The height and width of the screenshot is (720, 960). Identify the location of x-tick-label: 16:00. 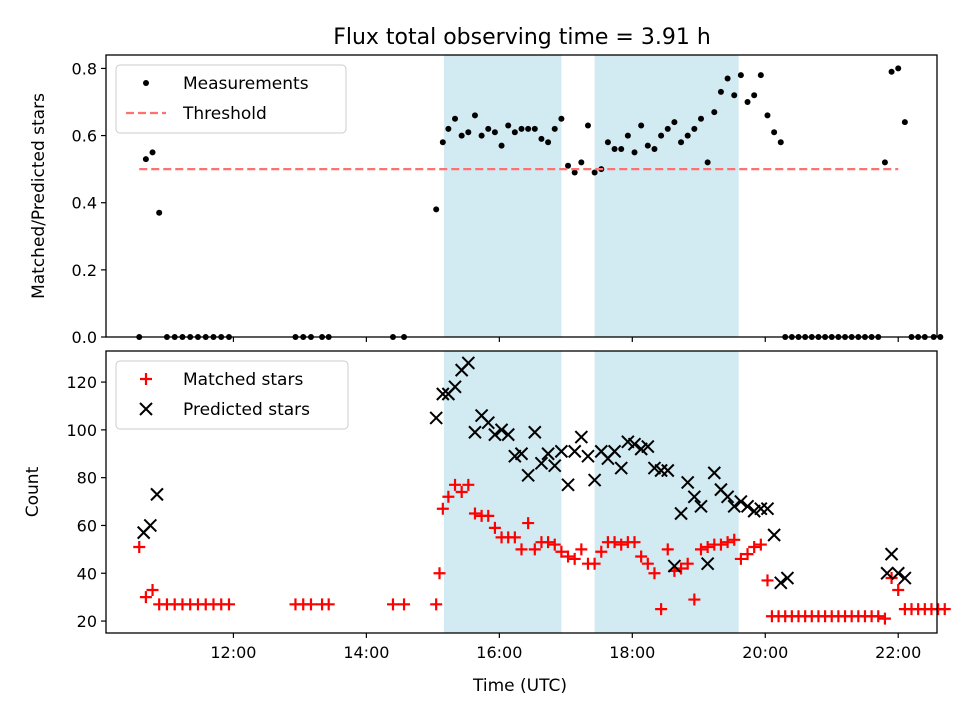
(499, 652).